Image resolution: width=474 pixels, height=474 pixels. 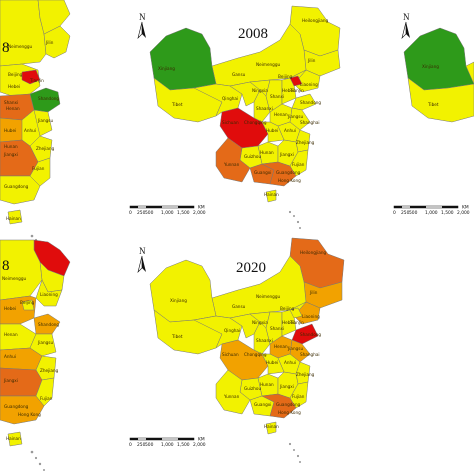 What do you see at coordinates (260, 90) in the screenshot?
I see `region-label: Ningxia` at bounding box center [260, 90].